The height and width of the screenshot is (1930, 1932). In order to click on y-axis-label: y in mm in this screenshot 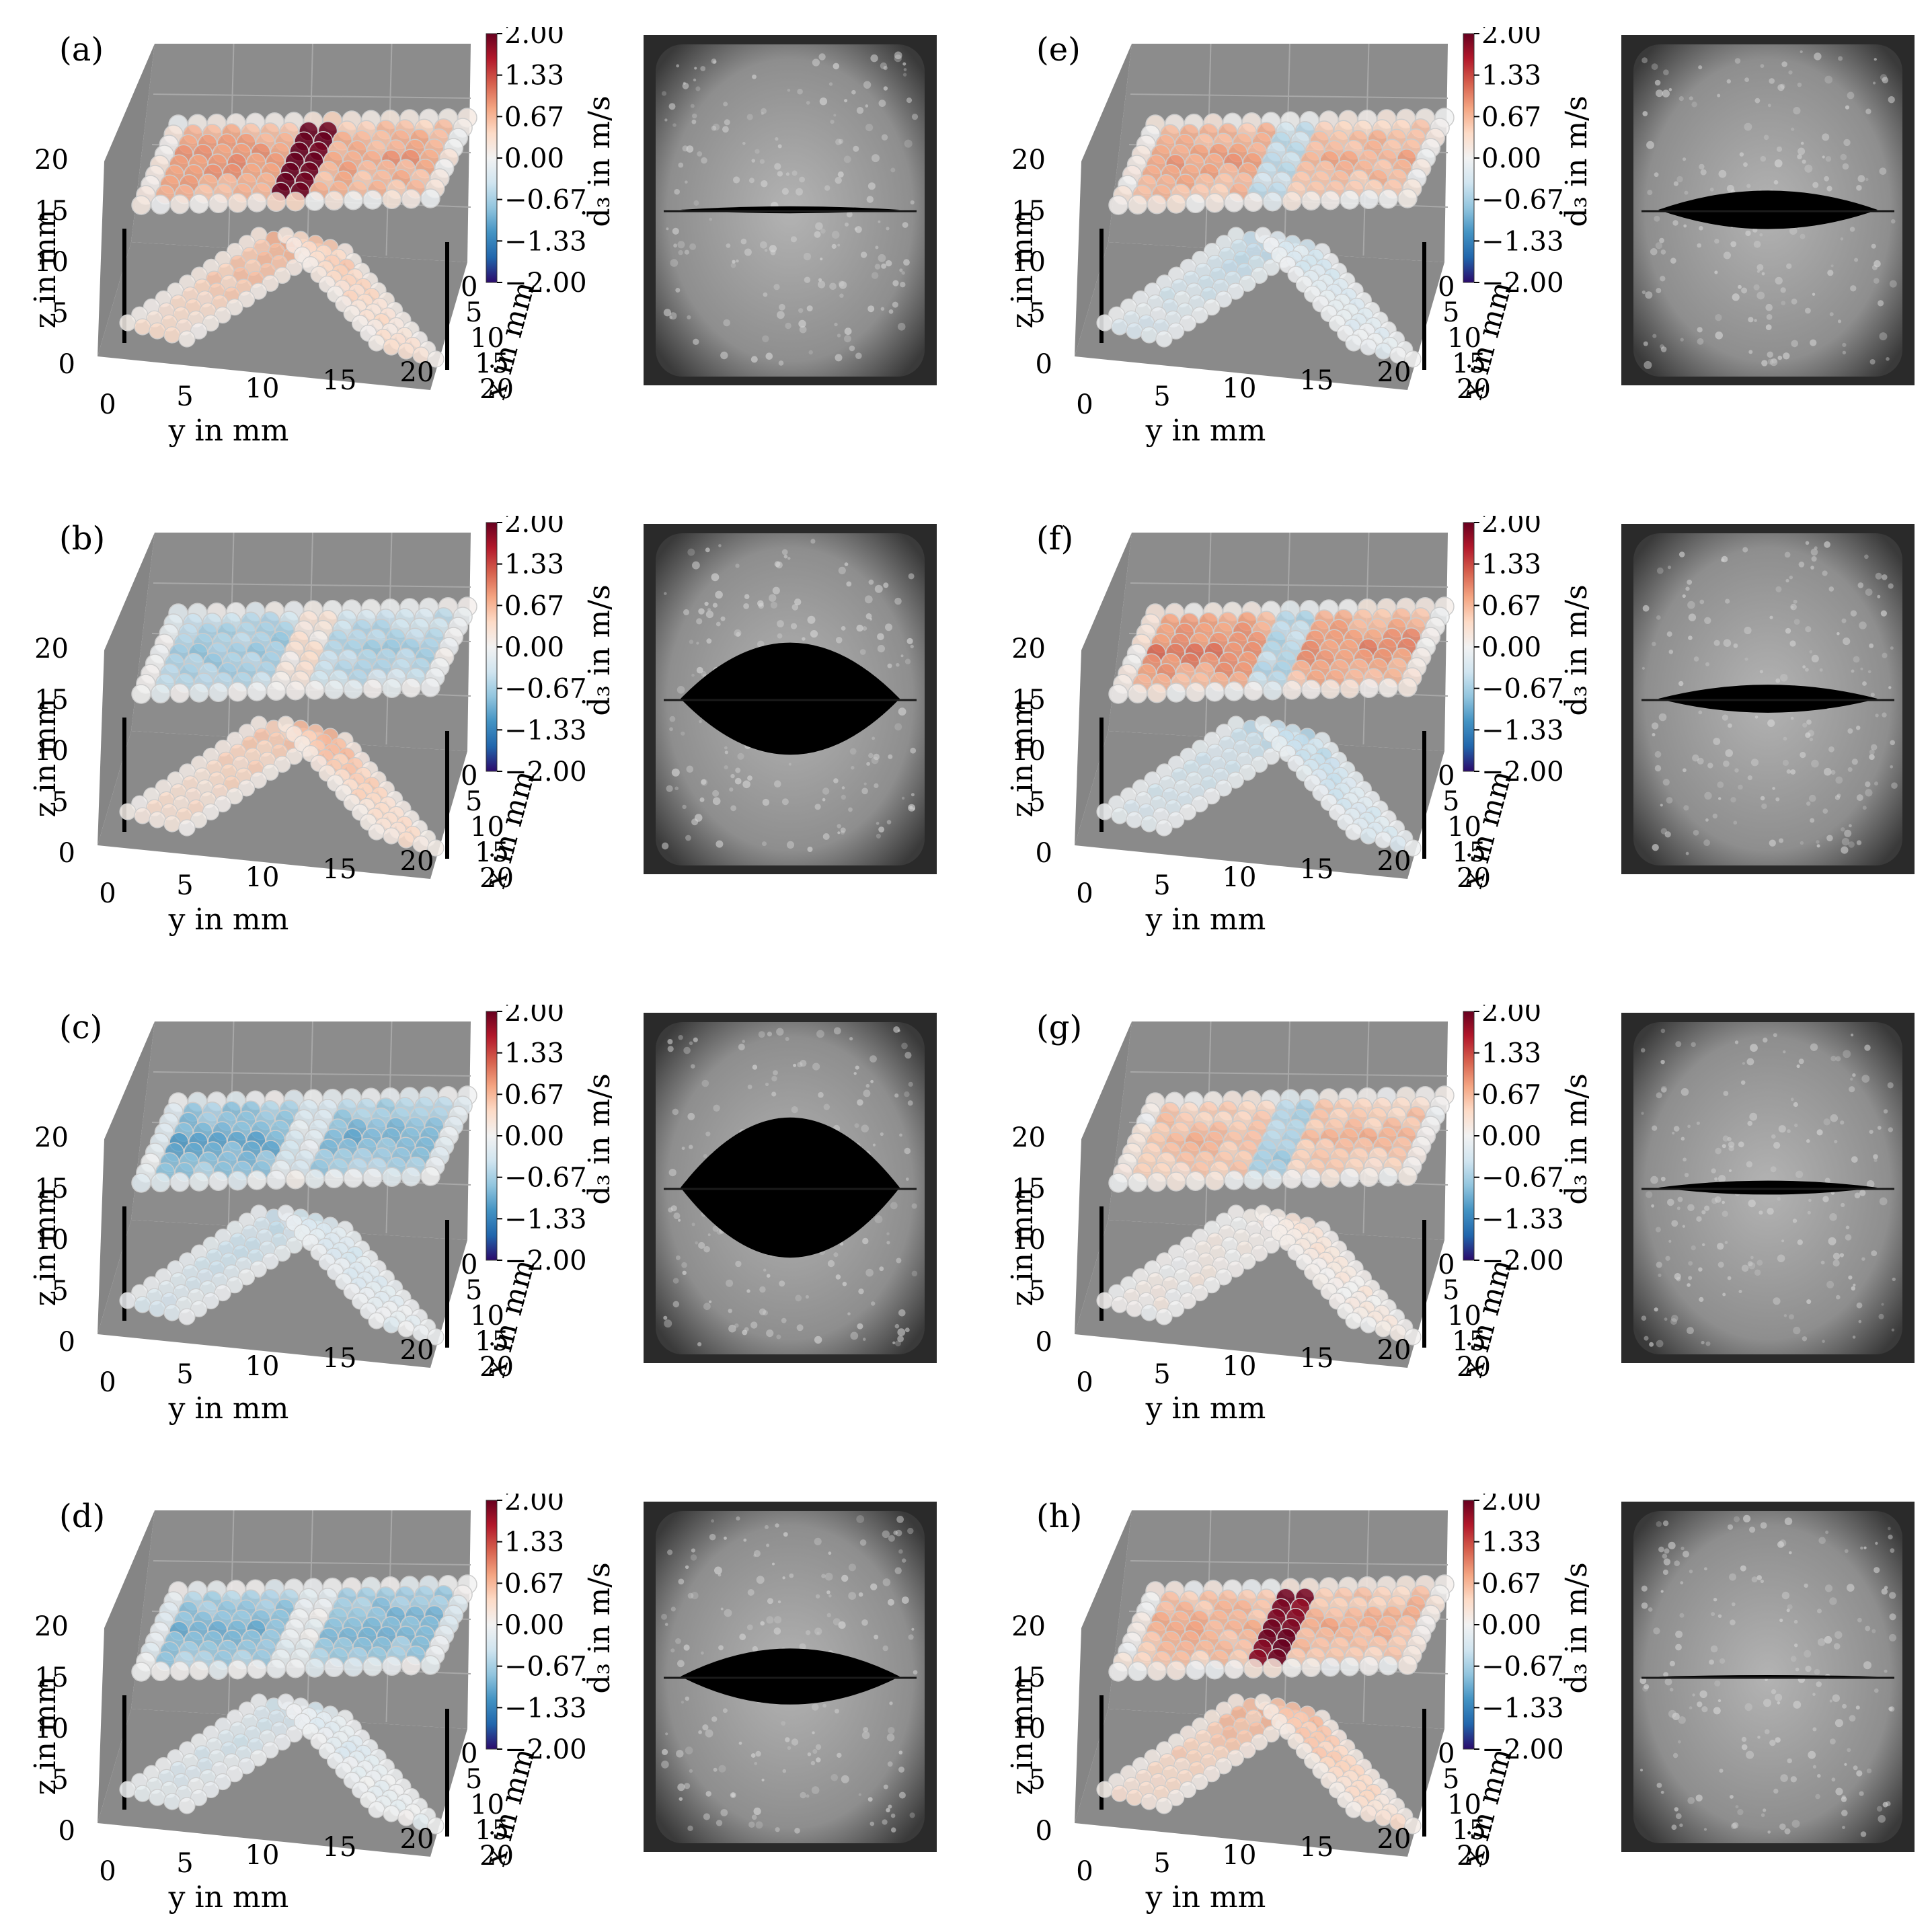, I will do `click(1205, 1898)`.